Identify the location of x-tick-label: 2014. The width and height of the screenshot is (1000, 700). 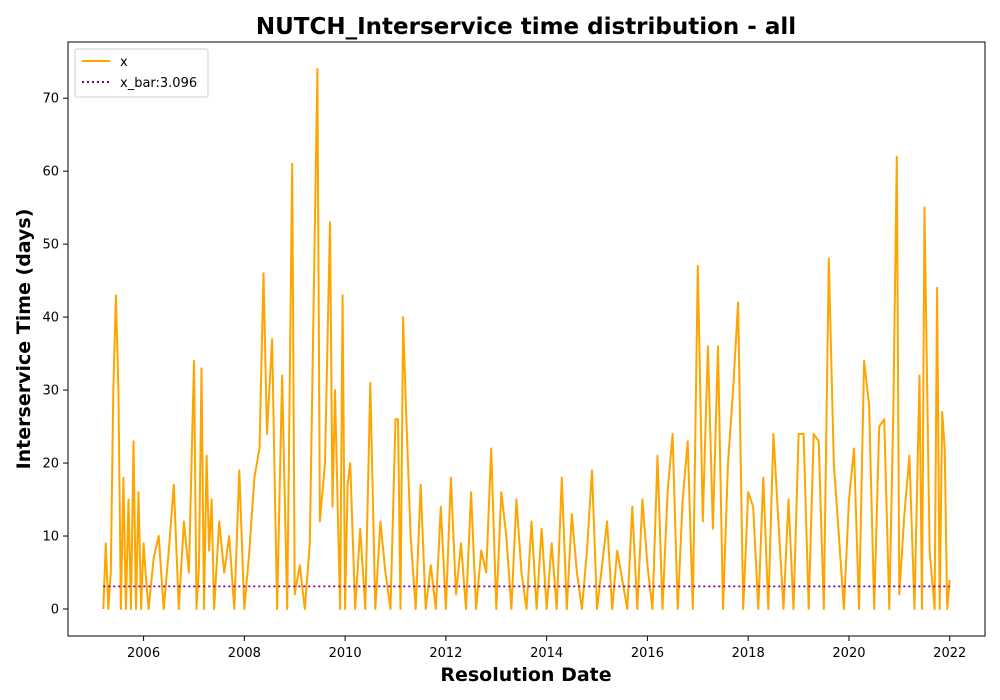
(546, 653).